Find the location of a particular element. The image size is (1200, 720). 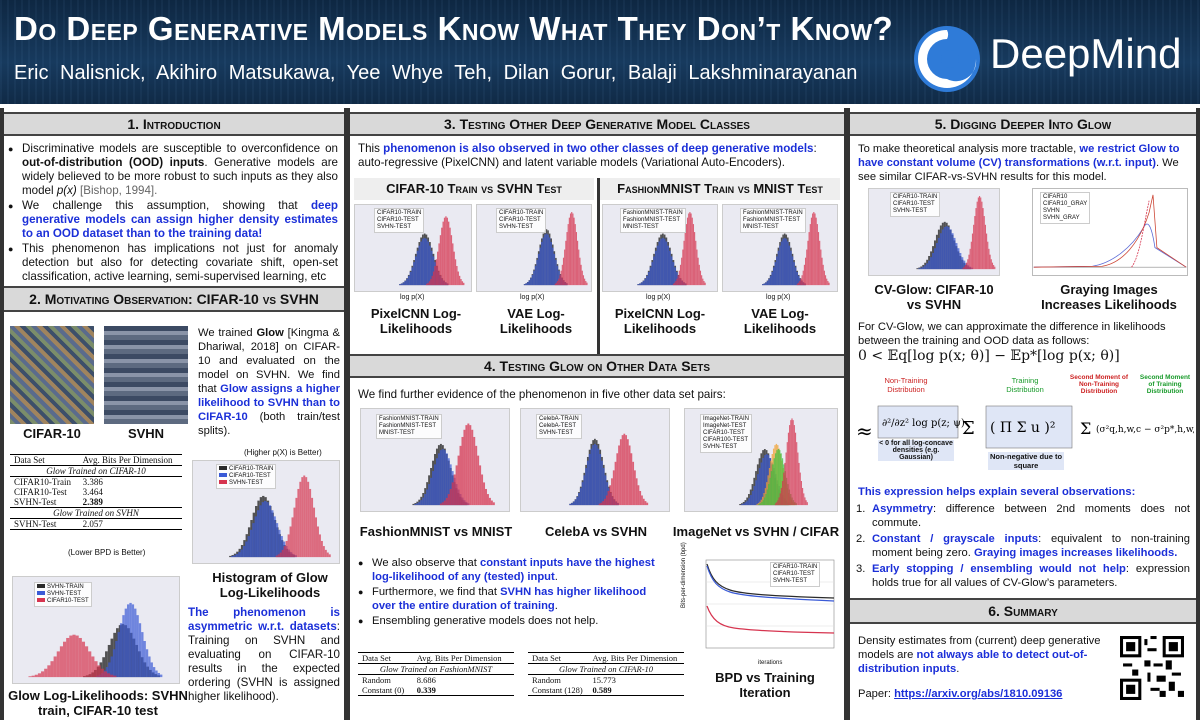

header-texture is located at coordinates (600, 52).